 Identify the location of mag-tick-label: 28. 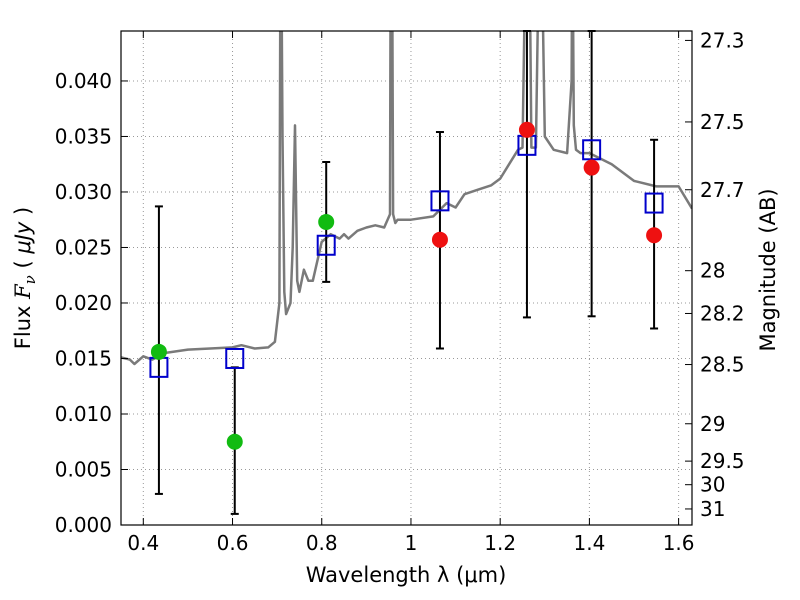
(712, 271).